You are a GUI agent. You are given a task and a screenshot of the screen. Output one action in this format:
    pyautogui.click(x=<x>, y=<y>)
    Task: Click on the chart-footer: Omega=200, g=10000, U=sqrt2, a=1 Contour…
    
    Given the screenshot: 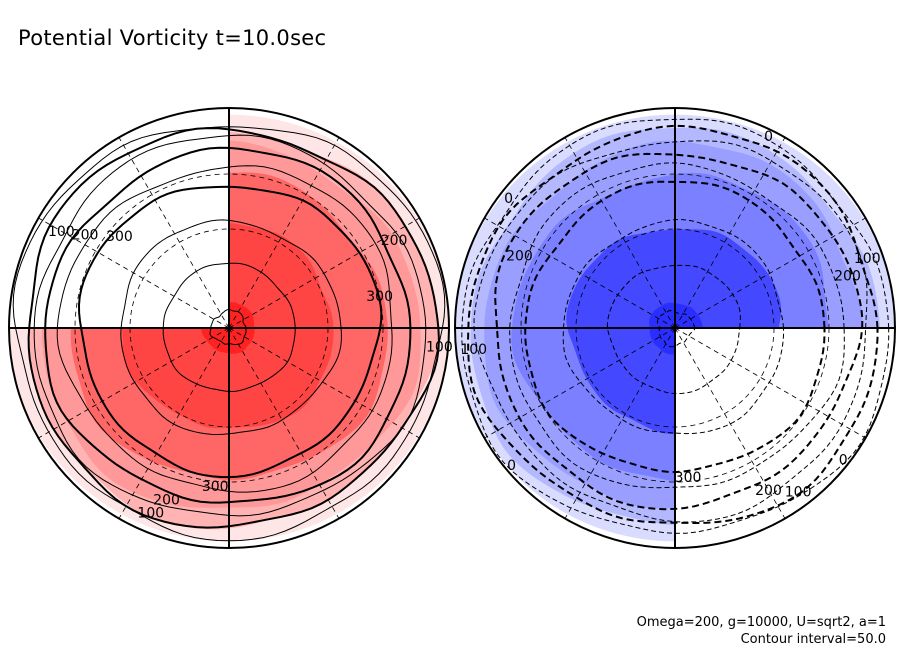 What is the action you would take?
    pyautogui.click(x=761, y=631)
    